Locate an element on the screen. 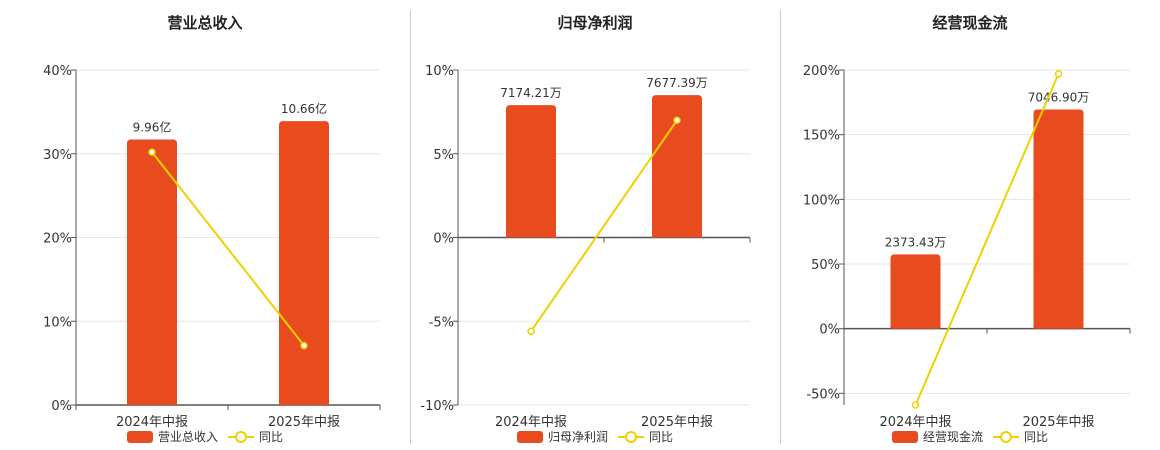 This screenshot has width=1160, height=450. bar-data-label: 7677.39万 is located at coordinates (677, 83).